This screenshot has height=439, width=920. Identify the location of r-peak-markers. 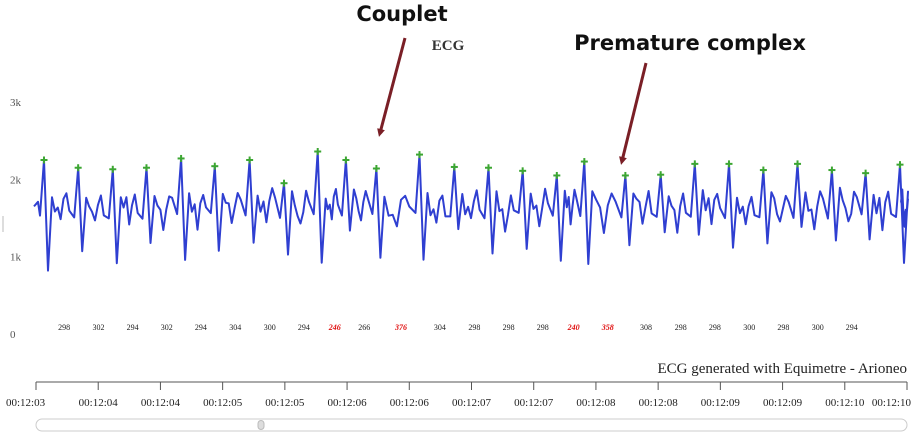
(472, 167).